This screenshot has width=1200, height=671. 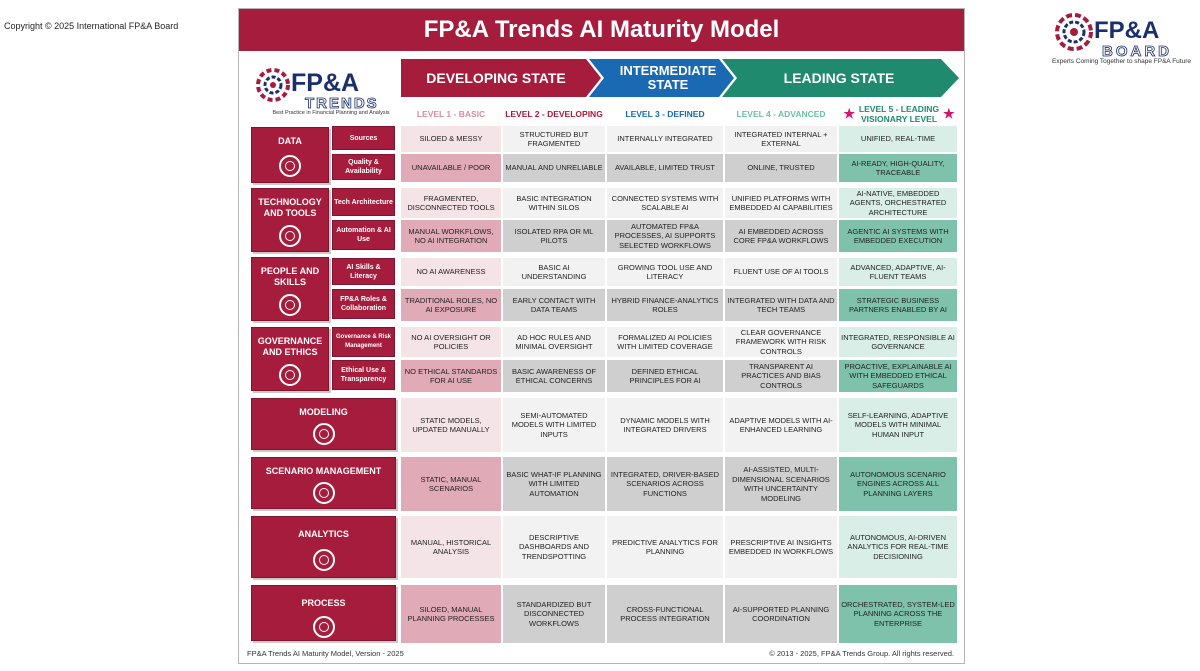 What do you see at coordinates (290, 375) in the screenshot?
I see `governance-icon` at bounding box center [290, 375].